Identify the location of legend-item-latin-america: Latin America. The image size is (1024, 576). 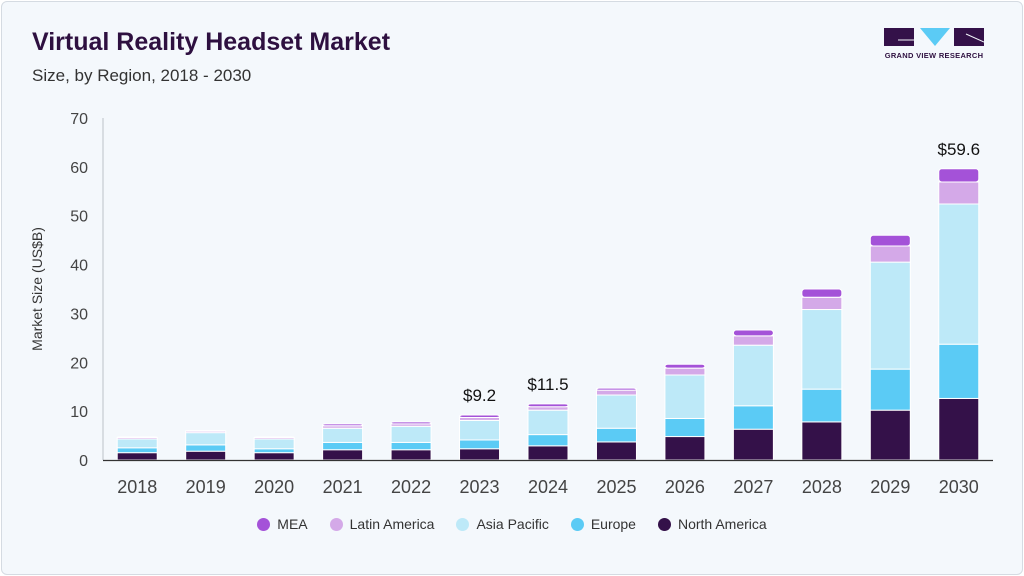
(382, 524).